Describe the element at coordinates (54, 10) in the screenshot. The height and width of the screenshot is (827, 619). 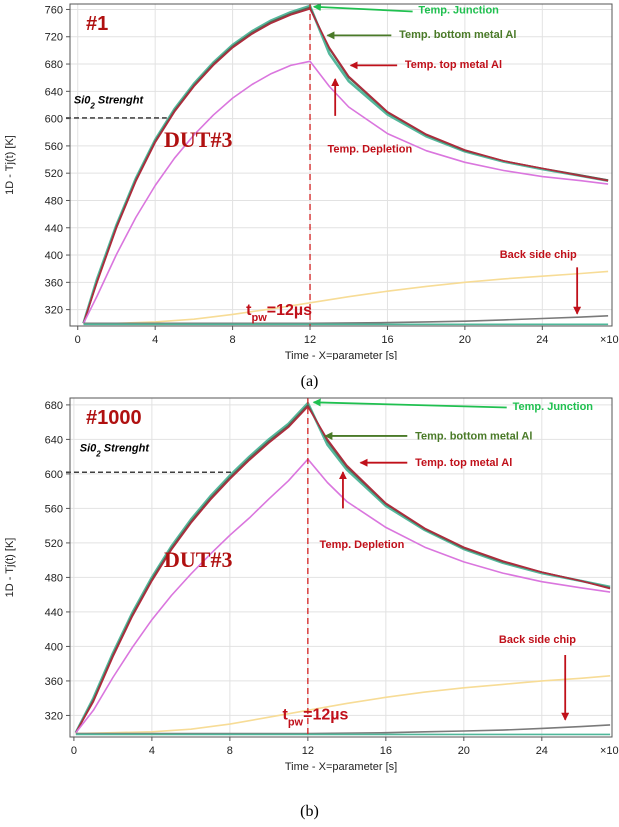
I see `y-tick-label: 760` at that location.